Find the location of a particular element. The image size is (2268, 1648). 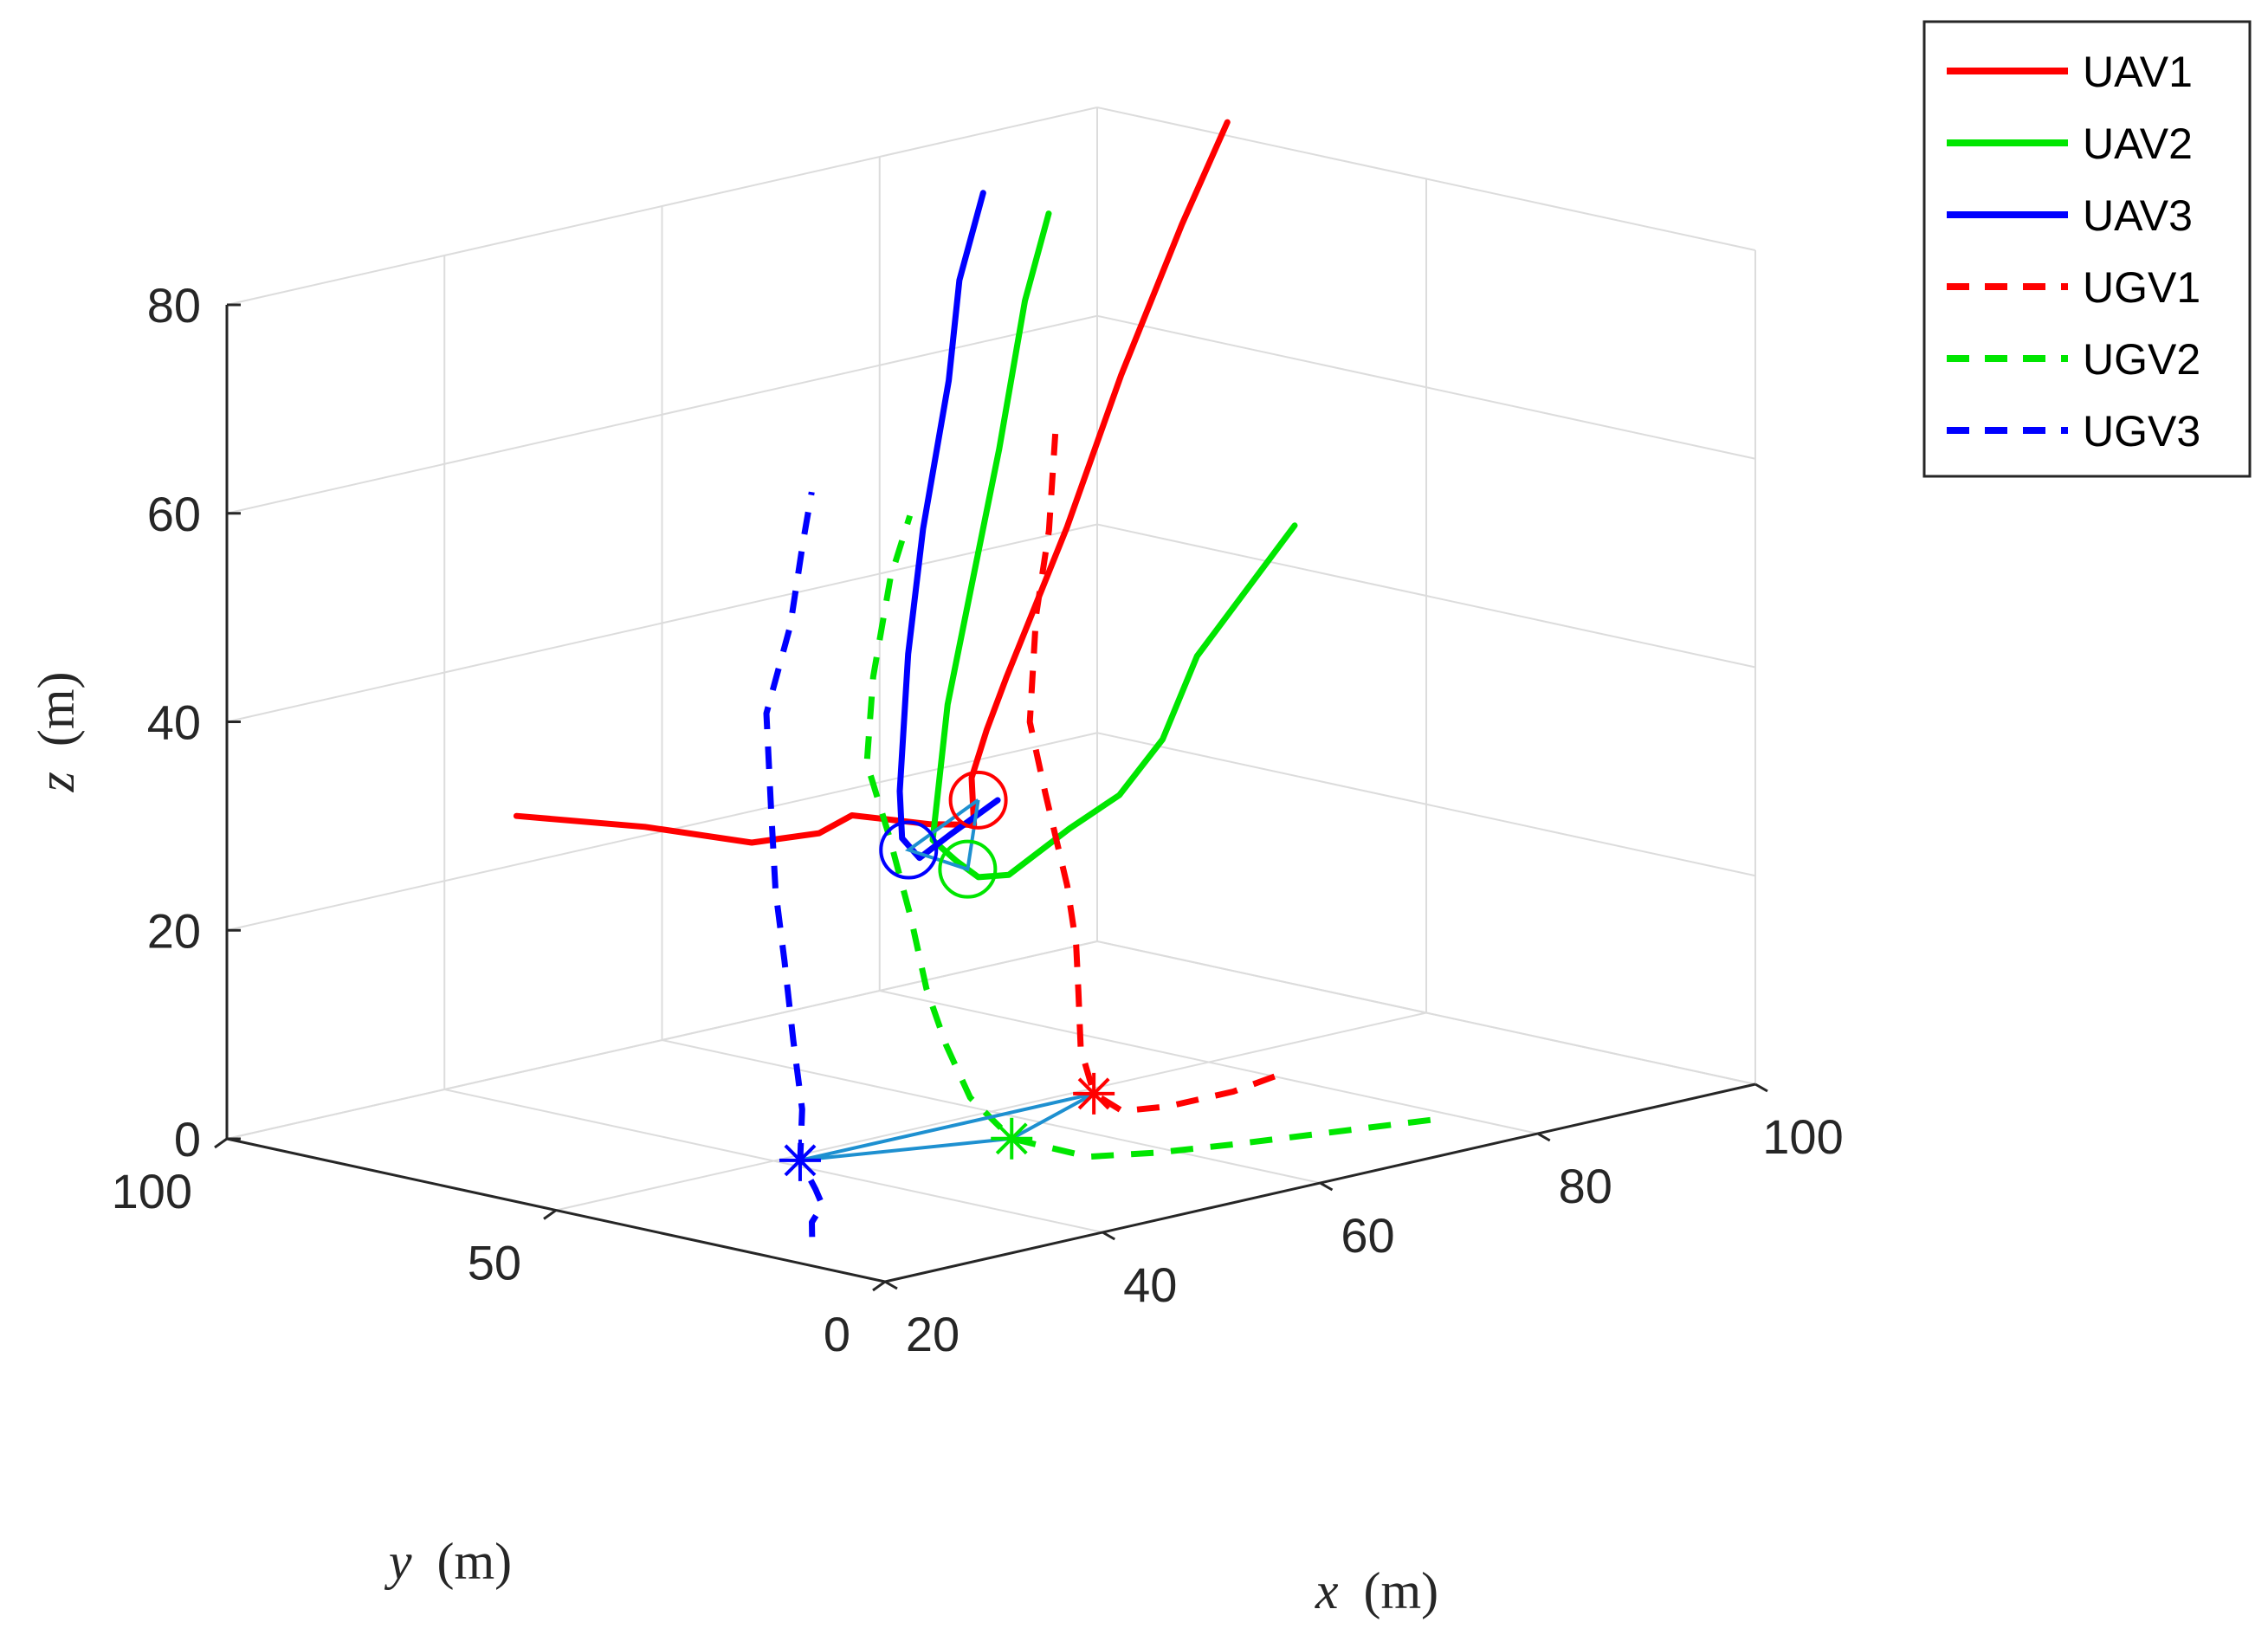

ugv1-final-star-marker is located at coordinates (1094, 1093).